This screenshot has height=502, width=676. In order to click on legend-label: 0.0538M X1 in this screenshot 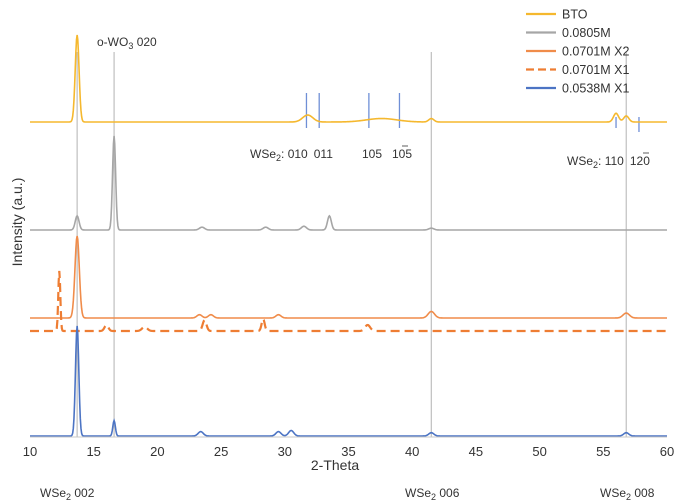, I will do `click(595, 89)`.